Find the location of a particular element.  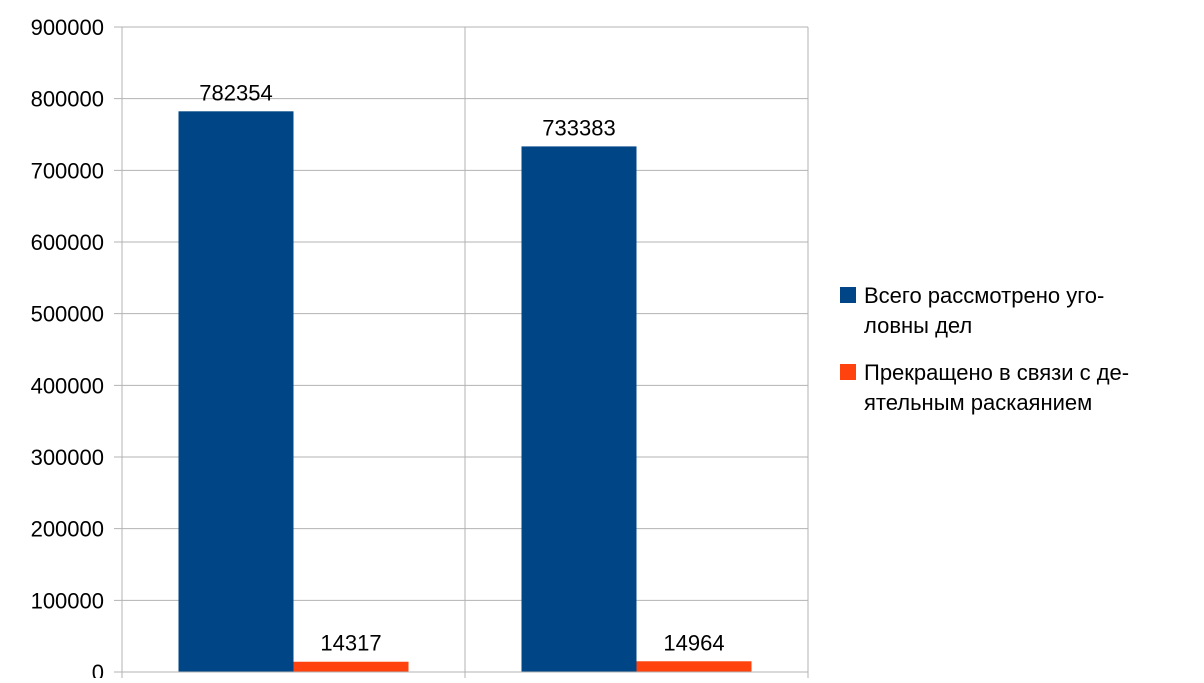

y-tick-label-3: 300000 is located at coordinates (67, 457).